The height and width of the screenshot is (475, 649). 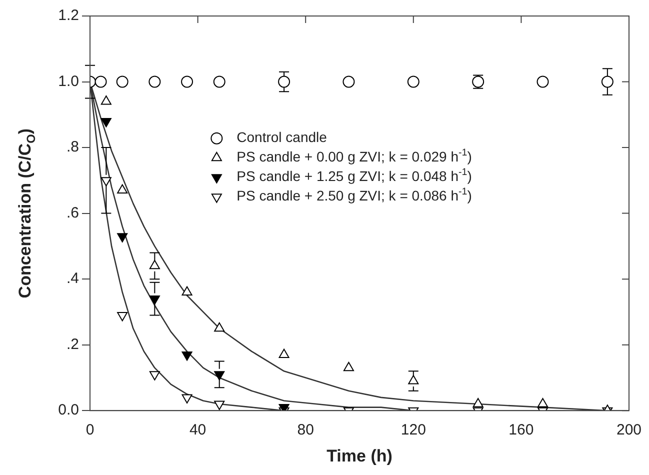 I want to click on legend-label: Control candle, so click(x=282, y=137).